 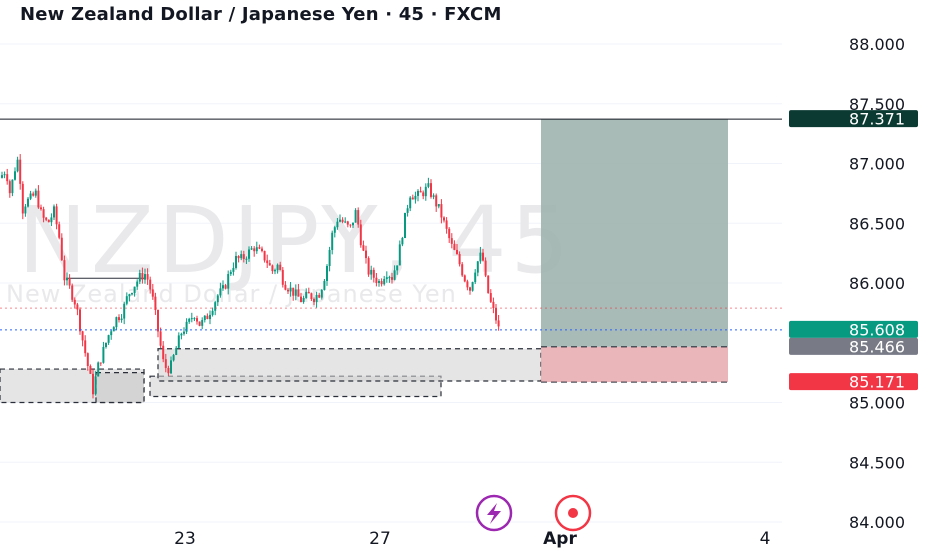 What do you see at coordinates (349, 365) in the screenshot?
I see `demand-zone` at bounding box center [349, 365].